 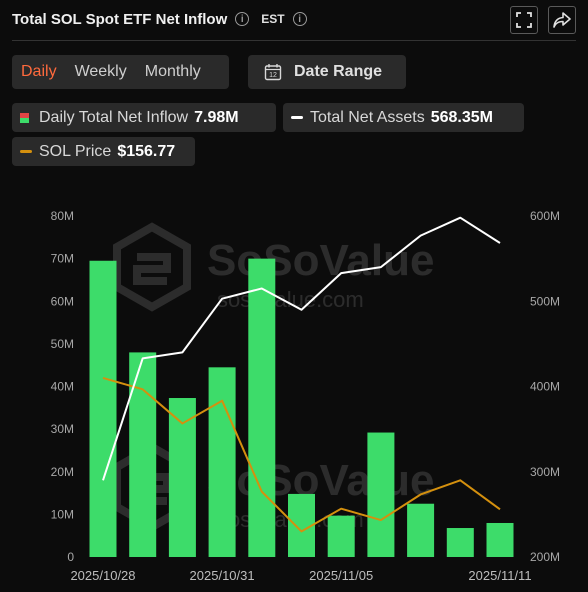 What do you see at coordinates (545, 557) in the screenshot?
I see `y-right-tick-label: 200M` at bounding box center [545, 557].